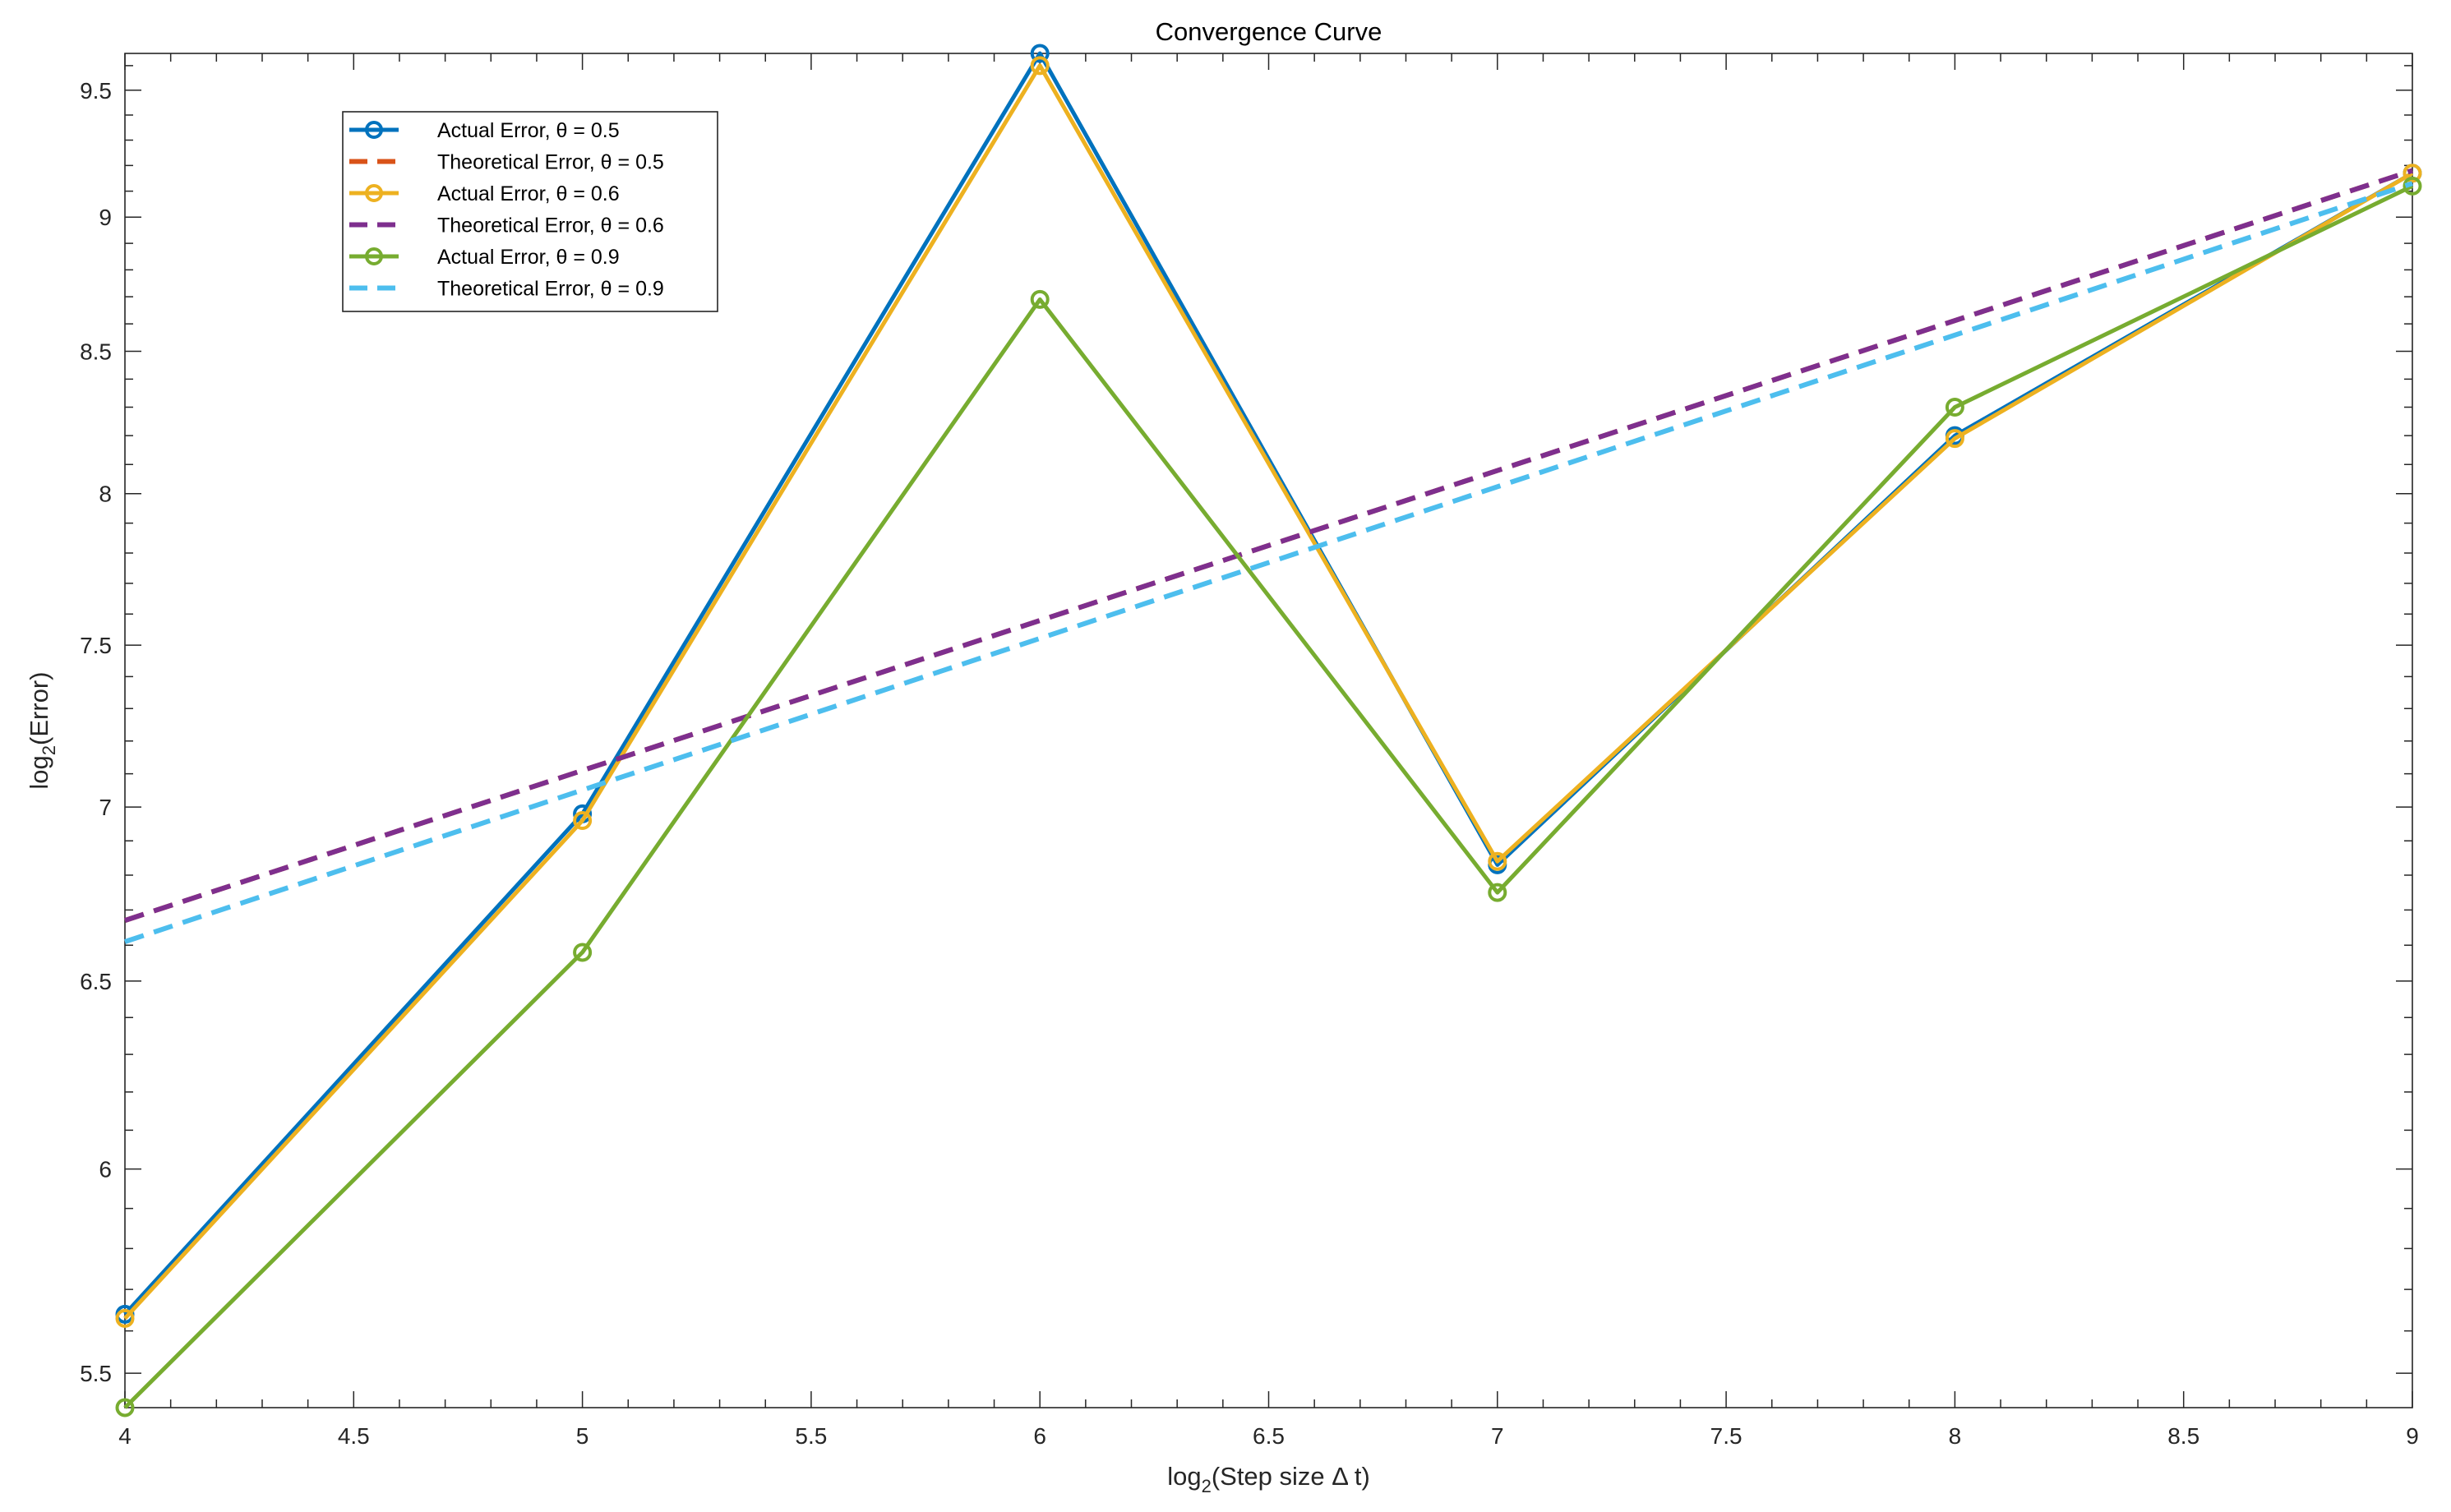  What do you see at coordinates (1291, 1476) in the screenshot?
I see `x-axis-label-suffix: (Step size Δ t)` at bounding box center [1291, 1476].